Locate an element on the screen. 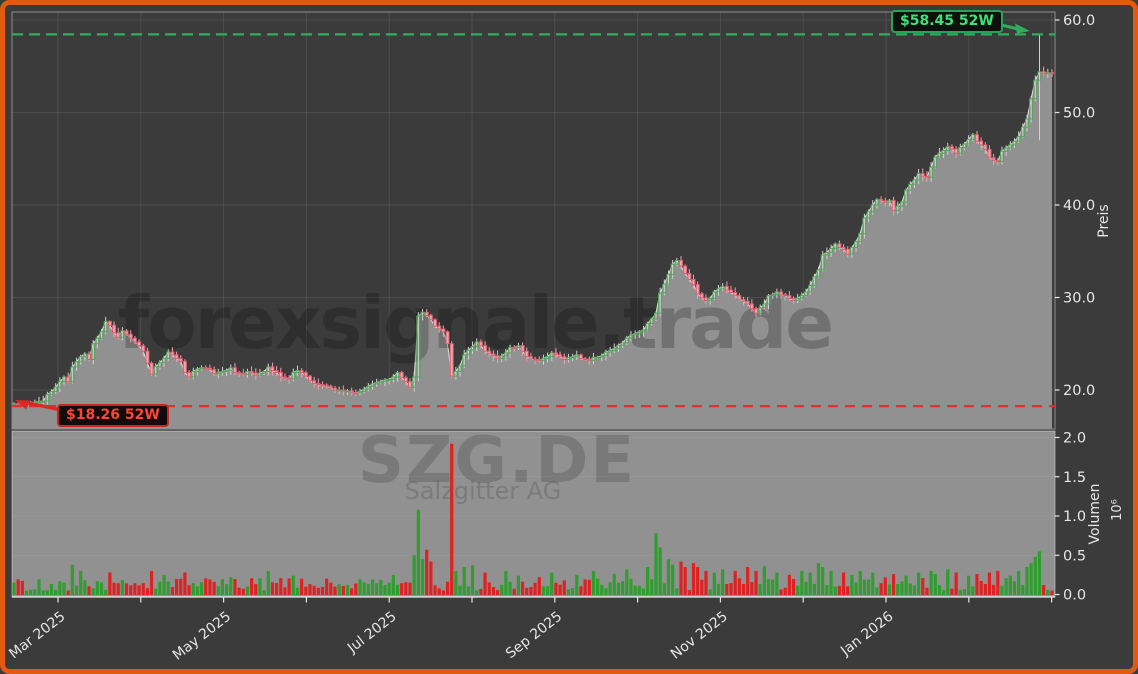 The height and width of the screenshot is (674, 1138). high-annotation-arrowhead is located at coordinates (1022, 28).